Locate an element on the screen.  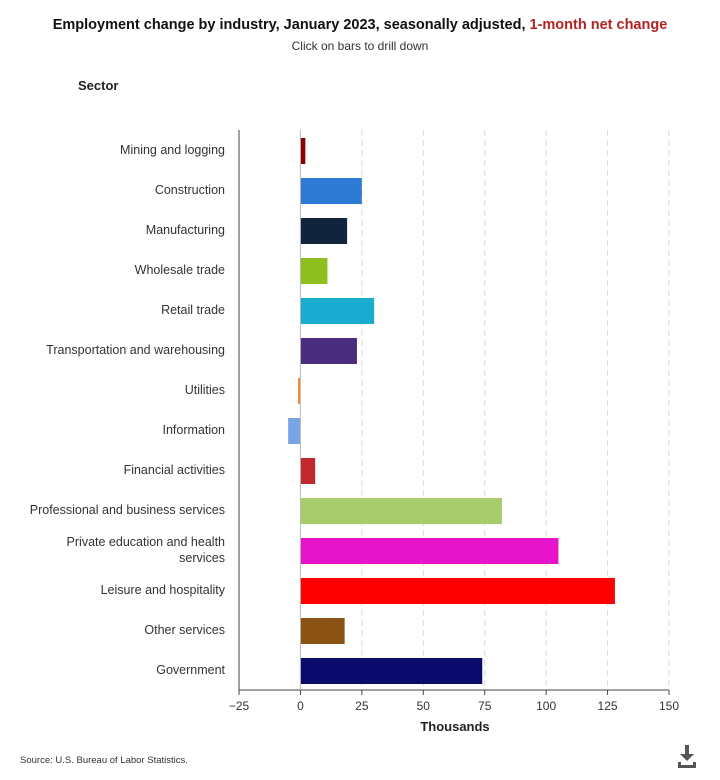
bar-manufacturing is located at coordinates (324, 231).